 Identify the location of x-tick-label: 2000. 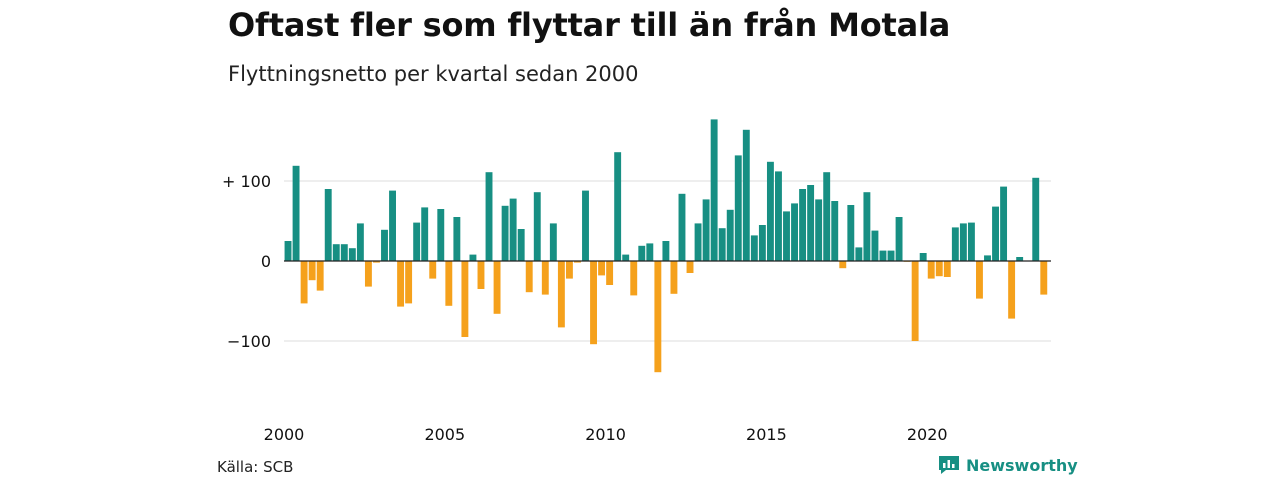
(284, 434).